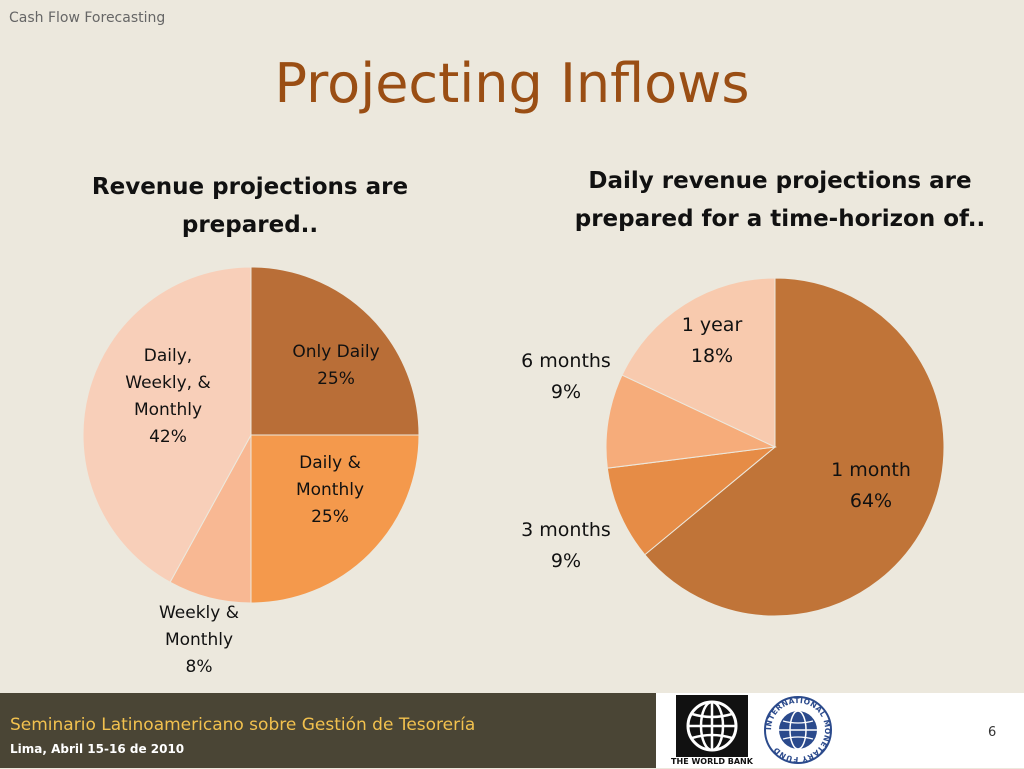 Image resolution: width=1024 pixels, height=769 pixels. I want to click on pie2-label-1-line-2: 64%, so click(871, 501).